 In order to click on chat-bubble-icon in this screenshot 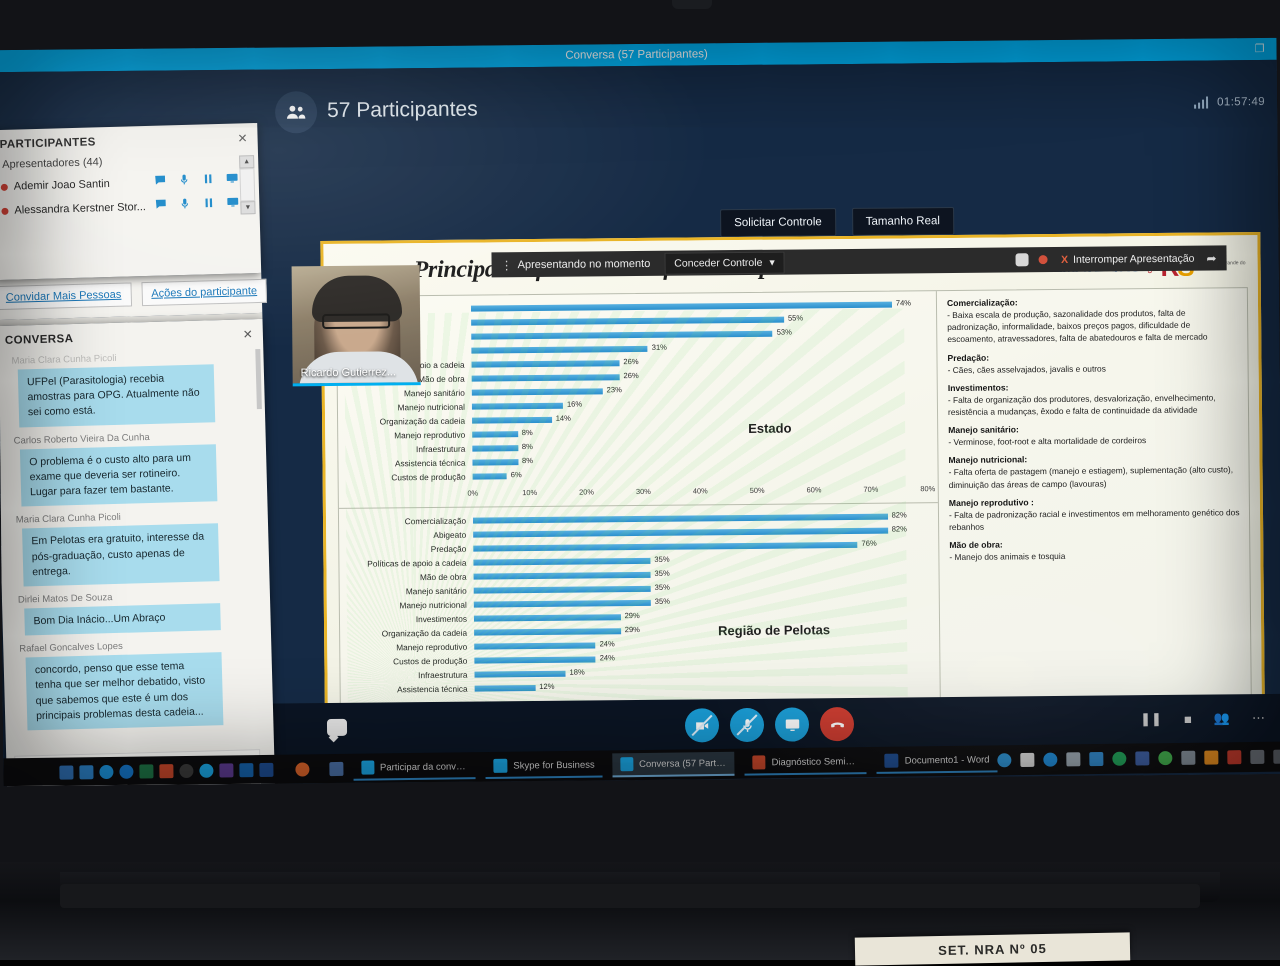, I will do `click(337, 727)`.